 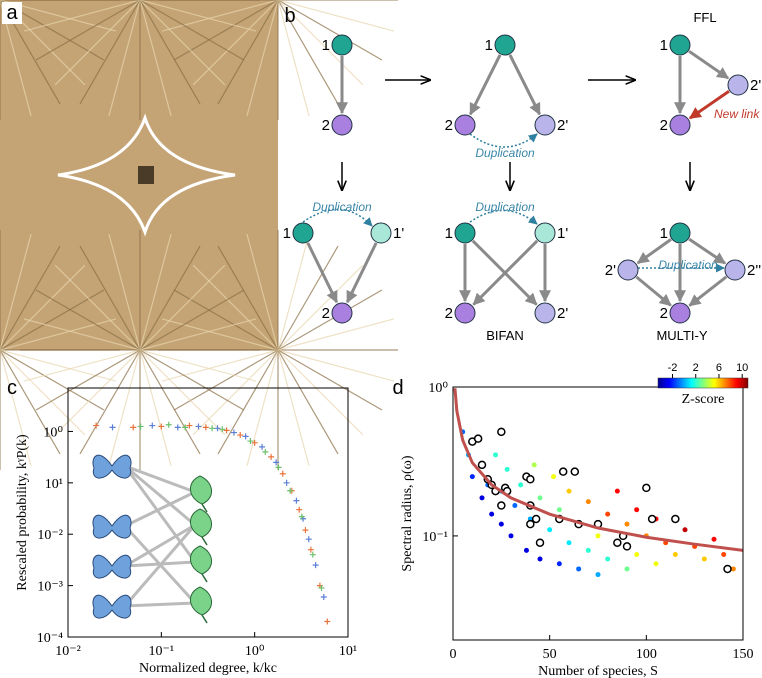 I want to click on butterfly, so click(x=112, y=526).